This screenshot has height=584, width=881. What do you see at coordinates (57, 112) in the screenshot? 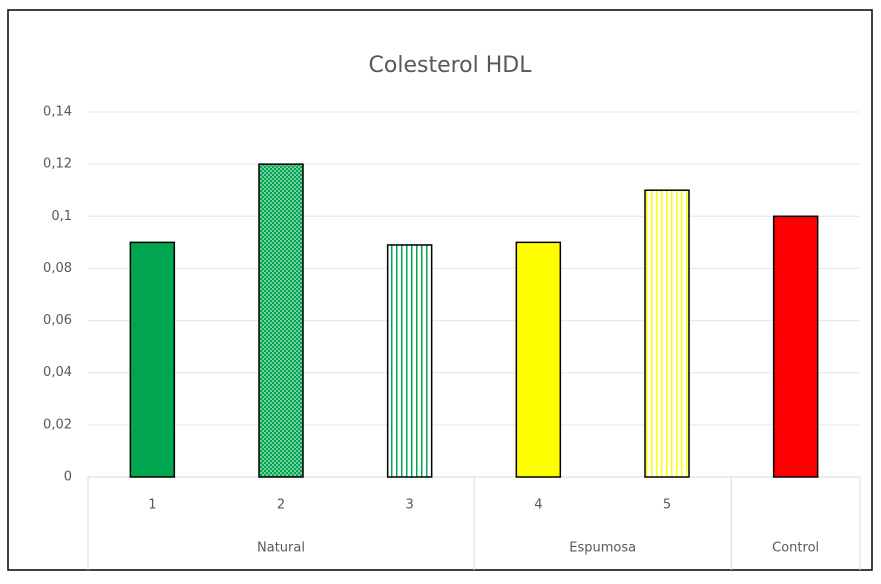
I see `y-tick-label: 0,14` at bounding box center [57, 112].